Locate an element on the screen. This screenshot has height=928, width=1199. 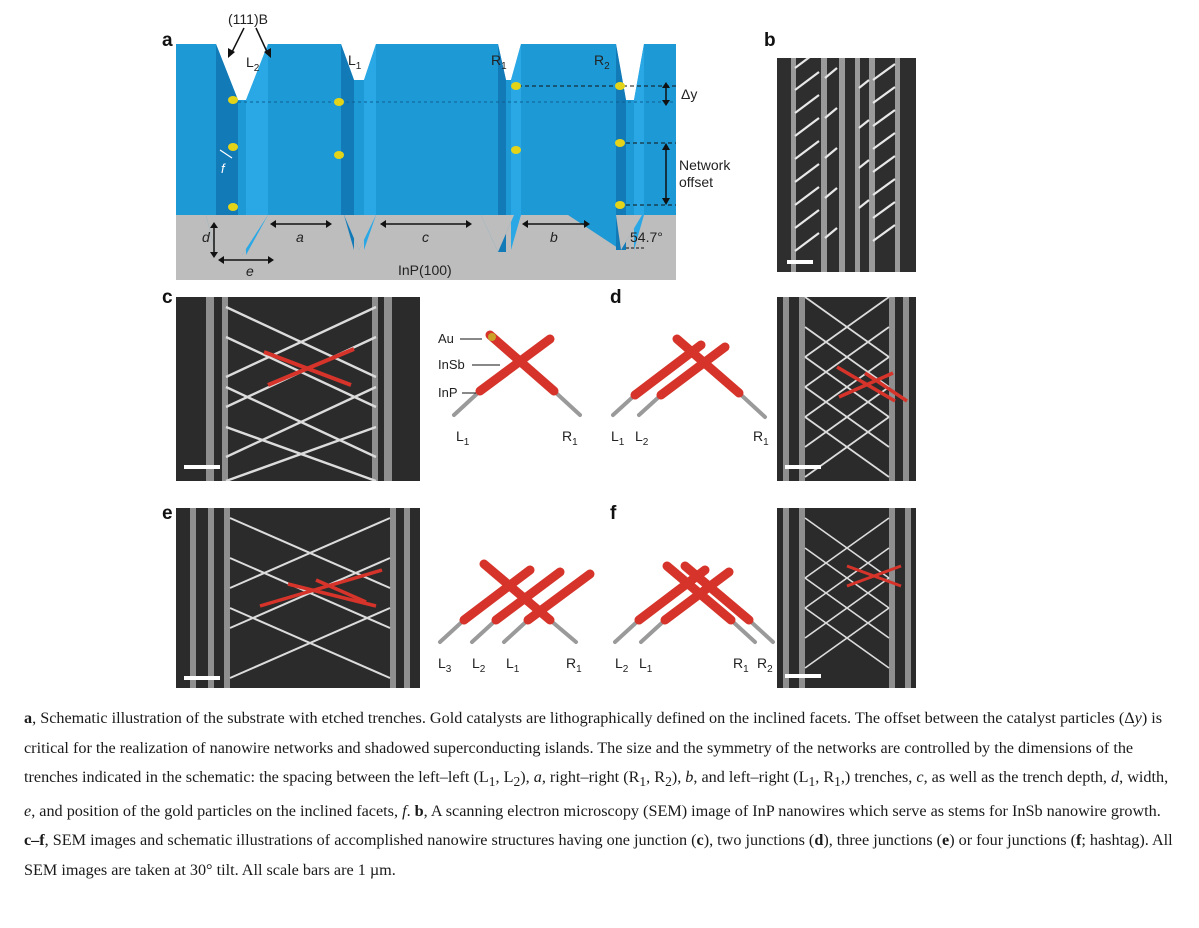
sem-image-b is located at coordinates (846, 165).